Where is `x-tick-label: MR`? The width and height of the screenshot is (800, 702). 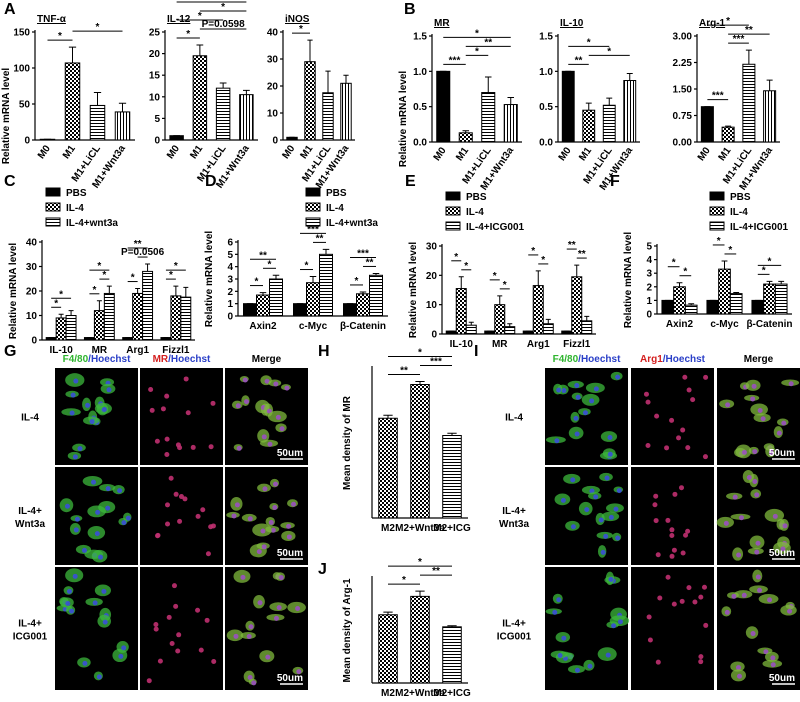 x-tick-label: MR is located at coordinates (100, 350).